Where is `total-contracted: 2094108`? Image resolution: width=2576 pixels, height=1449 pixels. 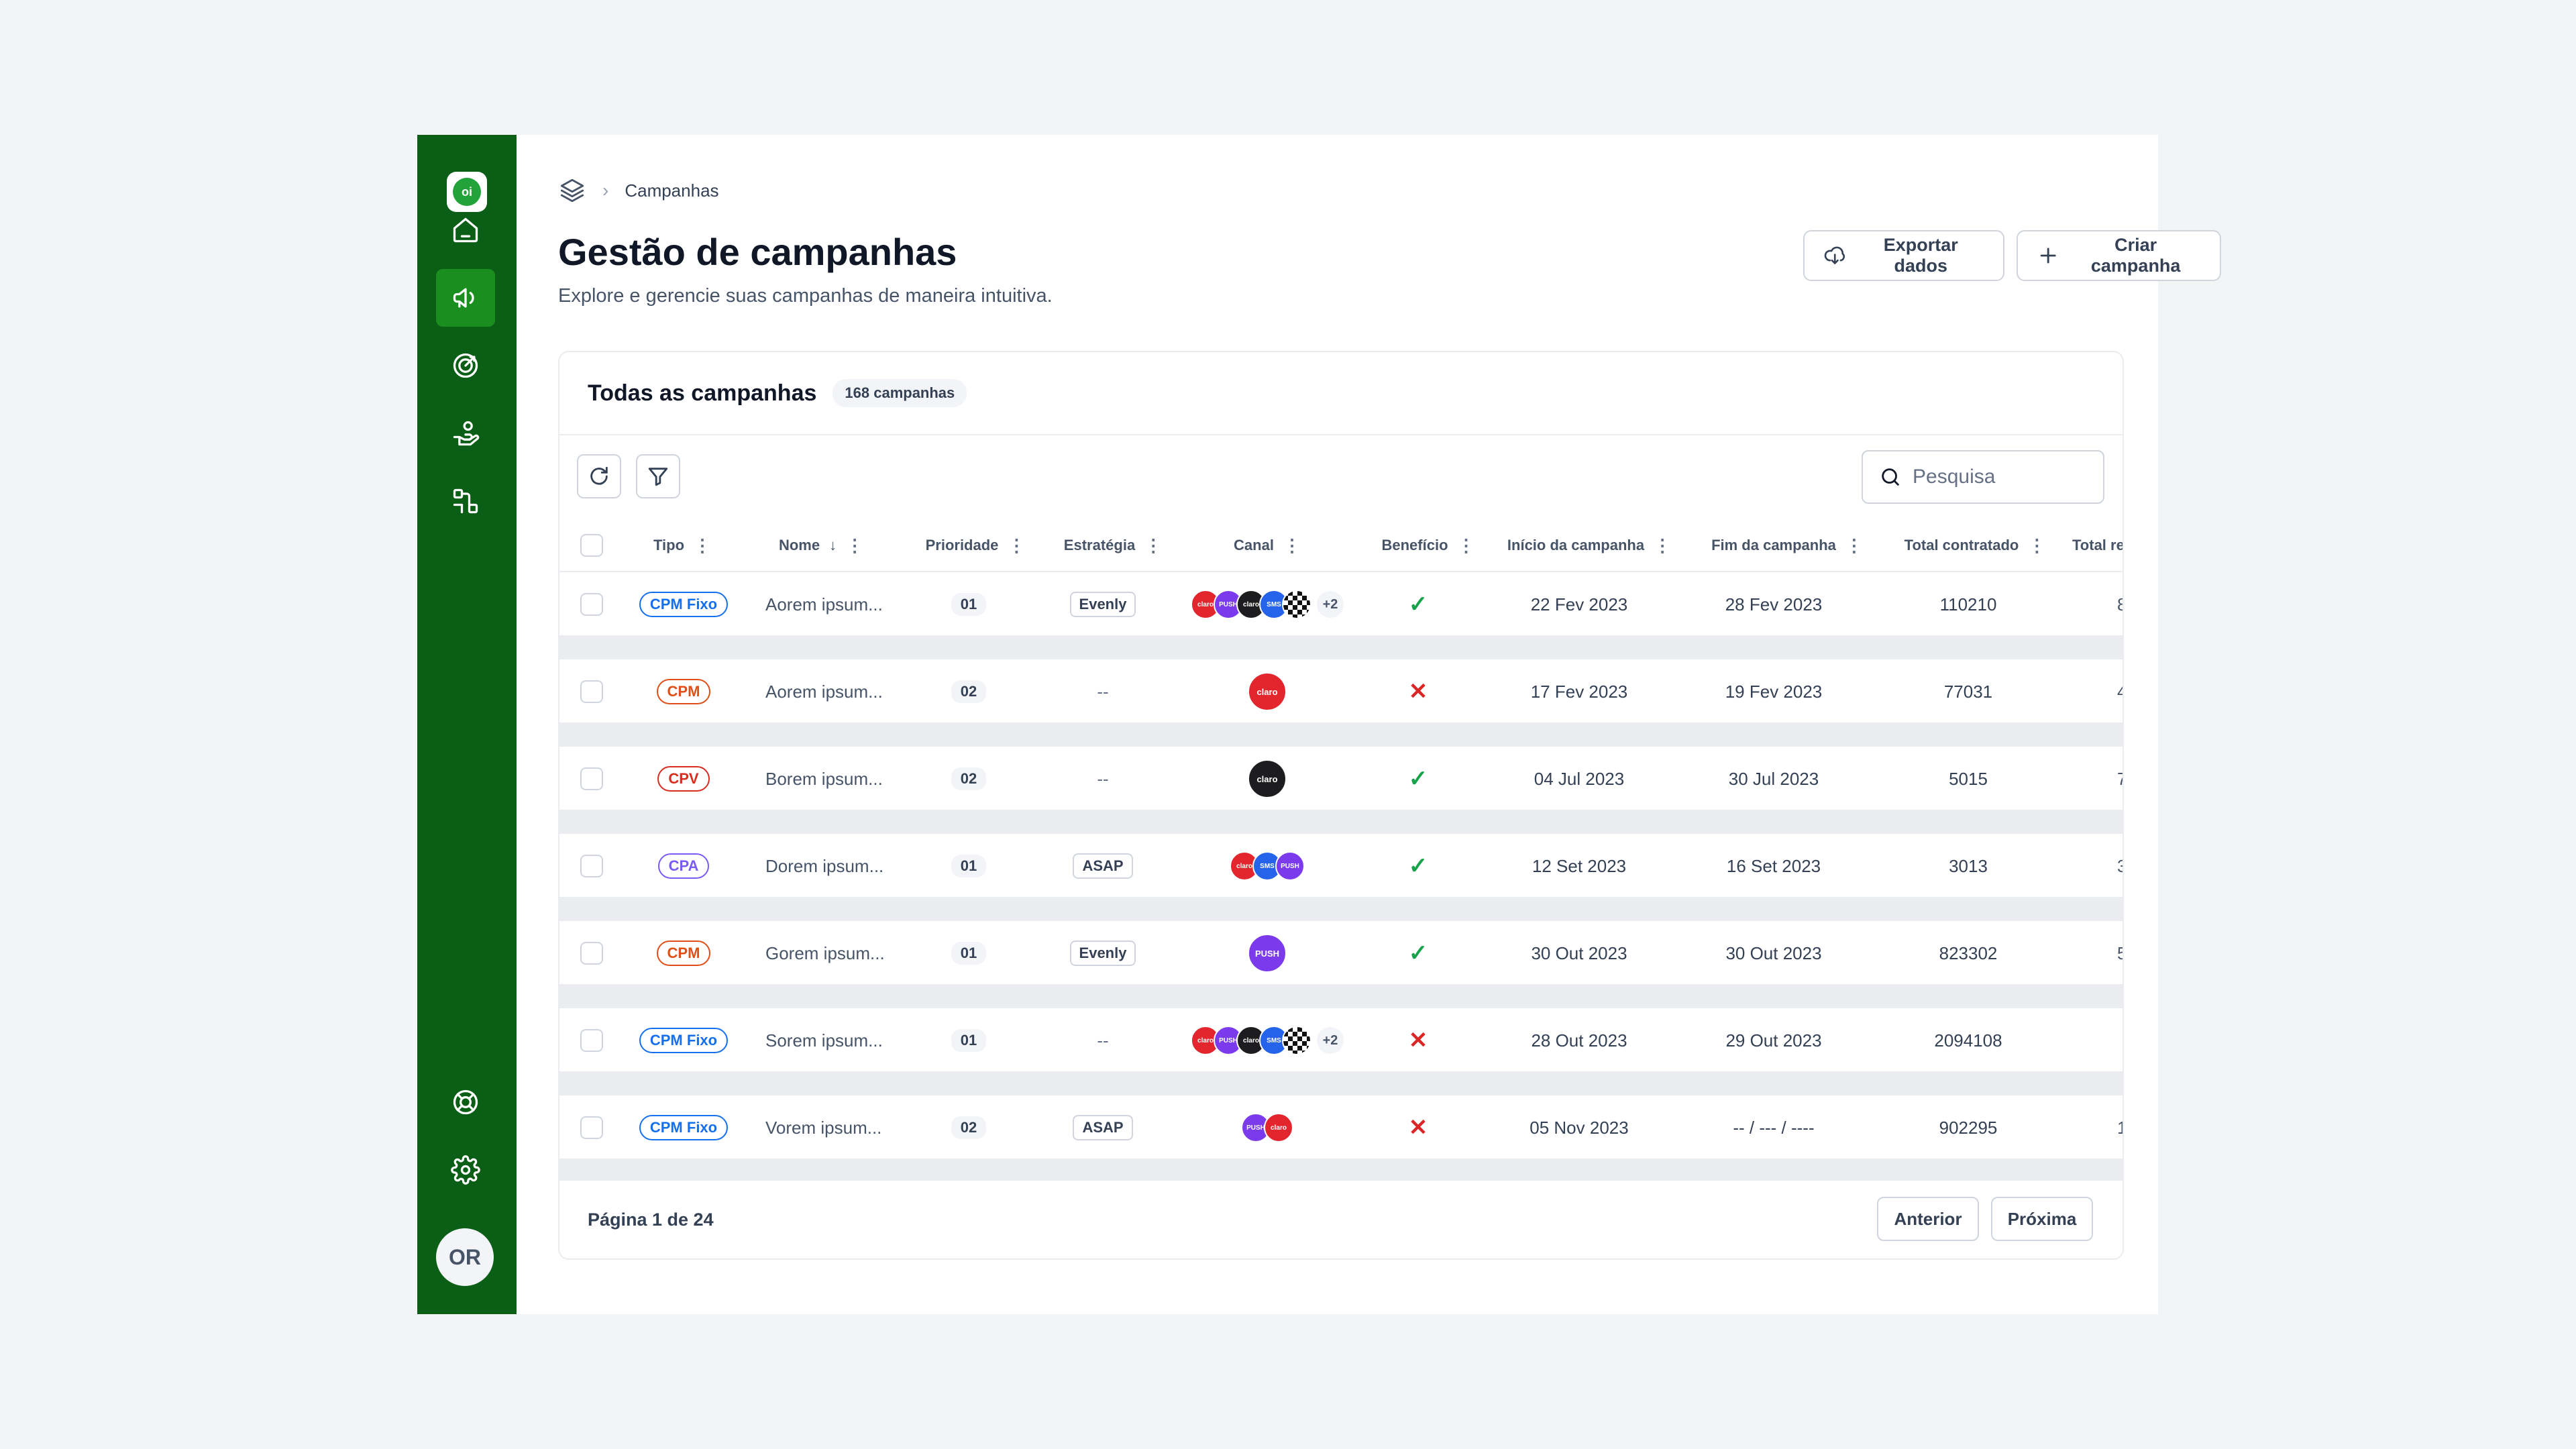
total-contracted: 2094108 is located at coordinates (1968, 1040).